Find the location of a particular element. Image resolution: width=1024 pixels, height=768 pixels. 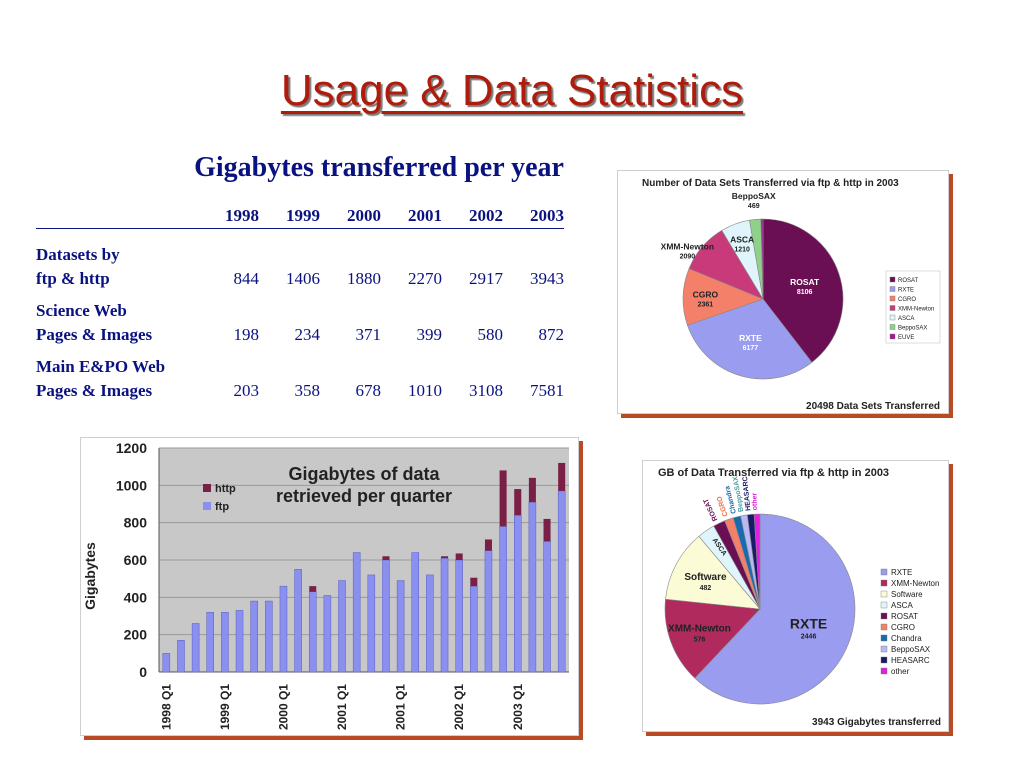

legend-label: ftp is located at coordinates (222, 507).